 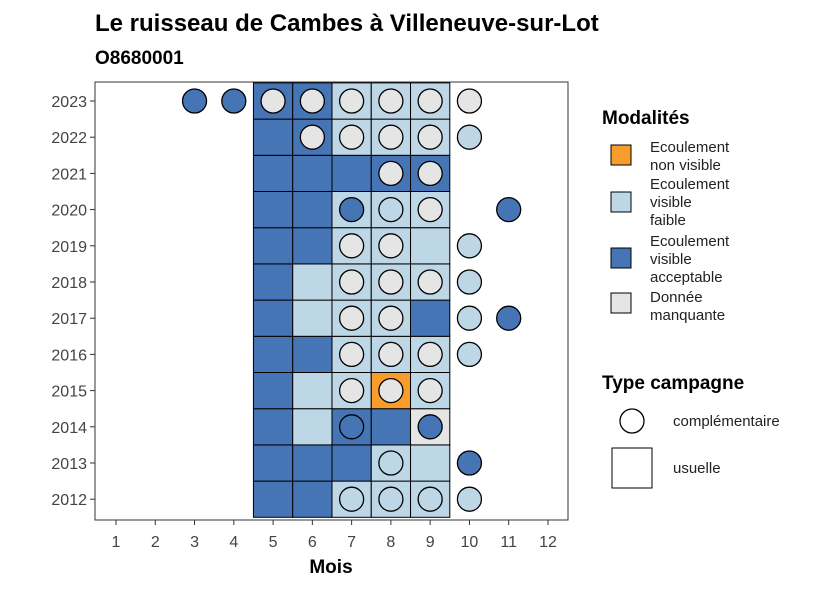 What do you see at coordinates (351, 542) in the screenshot?
I see `x-tick-label: 7` at bounding box center [351, 542].